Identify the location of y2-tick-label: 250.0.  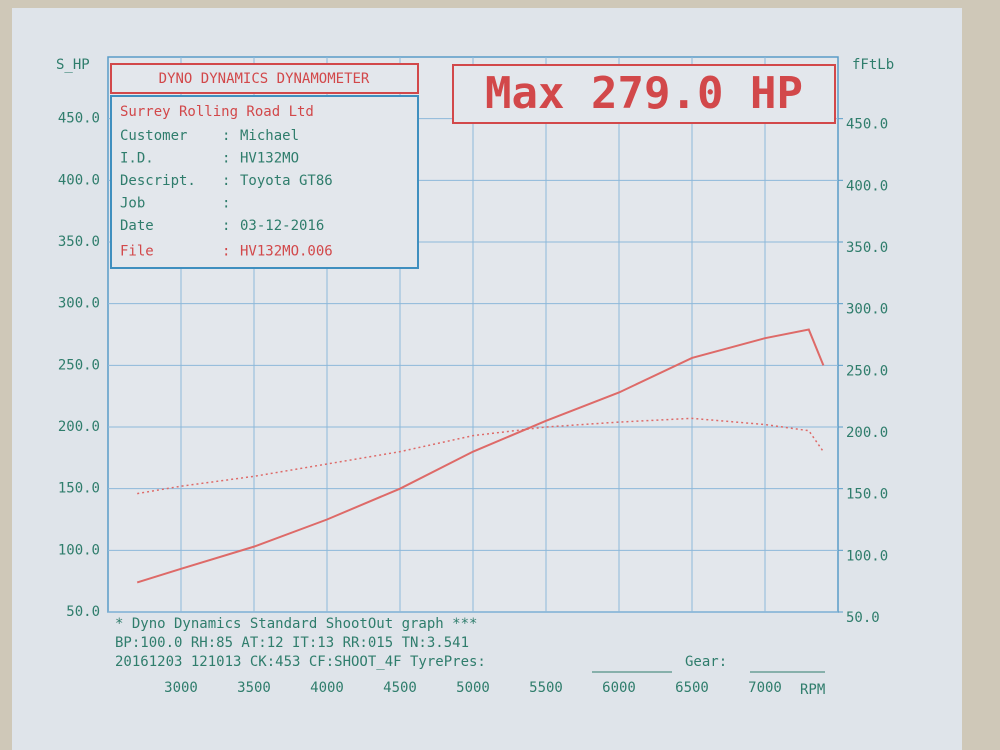
(867, 371).